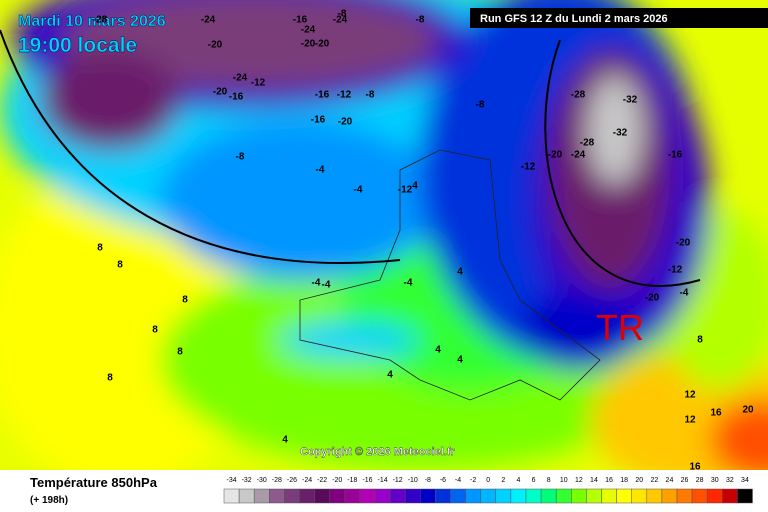 Image resolution: width=768 pixels, height=512 pixels. What do you see at coordinates (352, 480) in the screenshot?
I see `scale-label: -18` at bounding box center [352, 480].